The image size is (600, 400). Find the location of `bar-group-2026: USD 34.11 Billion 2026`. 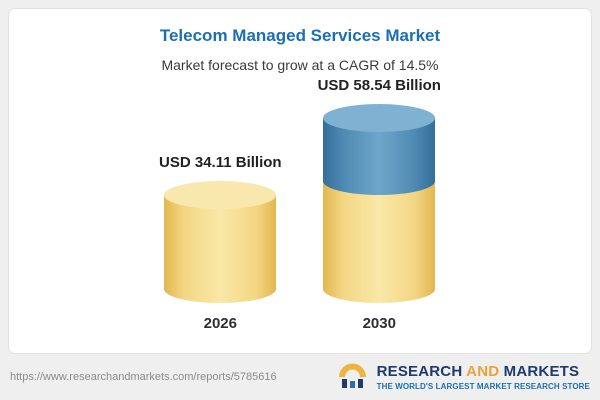

bar-group-2026: USD 34.11 Billion 2026 is located at coordinates (220, 243).